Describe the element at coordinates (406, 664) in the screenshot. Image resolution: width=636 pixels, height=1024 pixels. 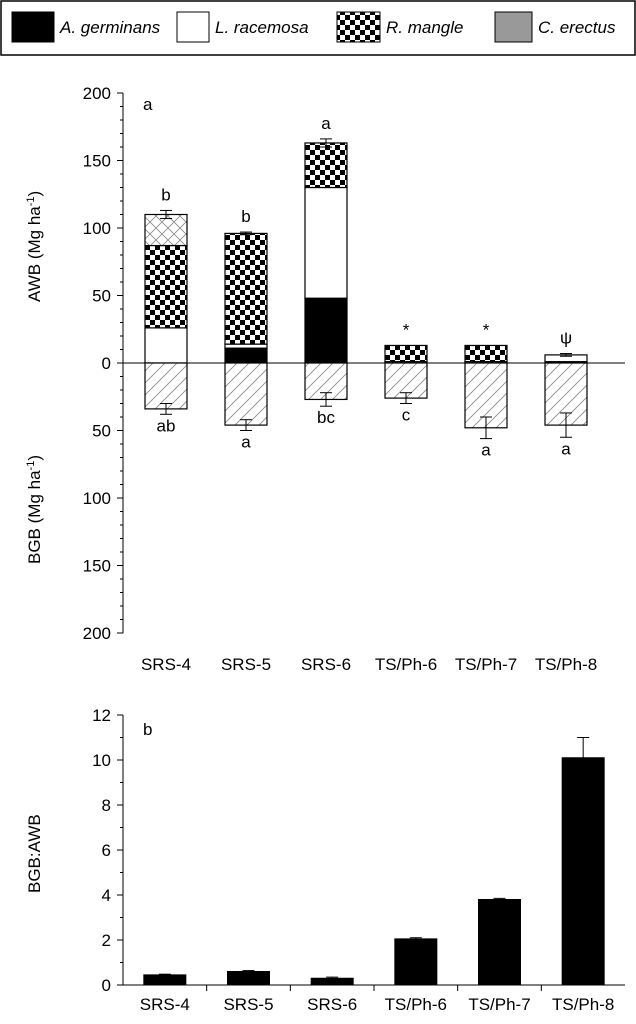
I see `panel-a-category-label: TS/Ph-6` at that location.